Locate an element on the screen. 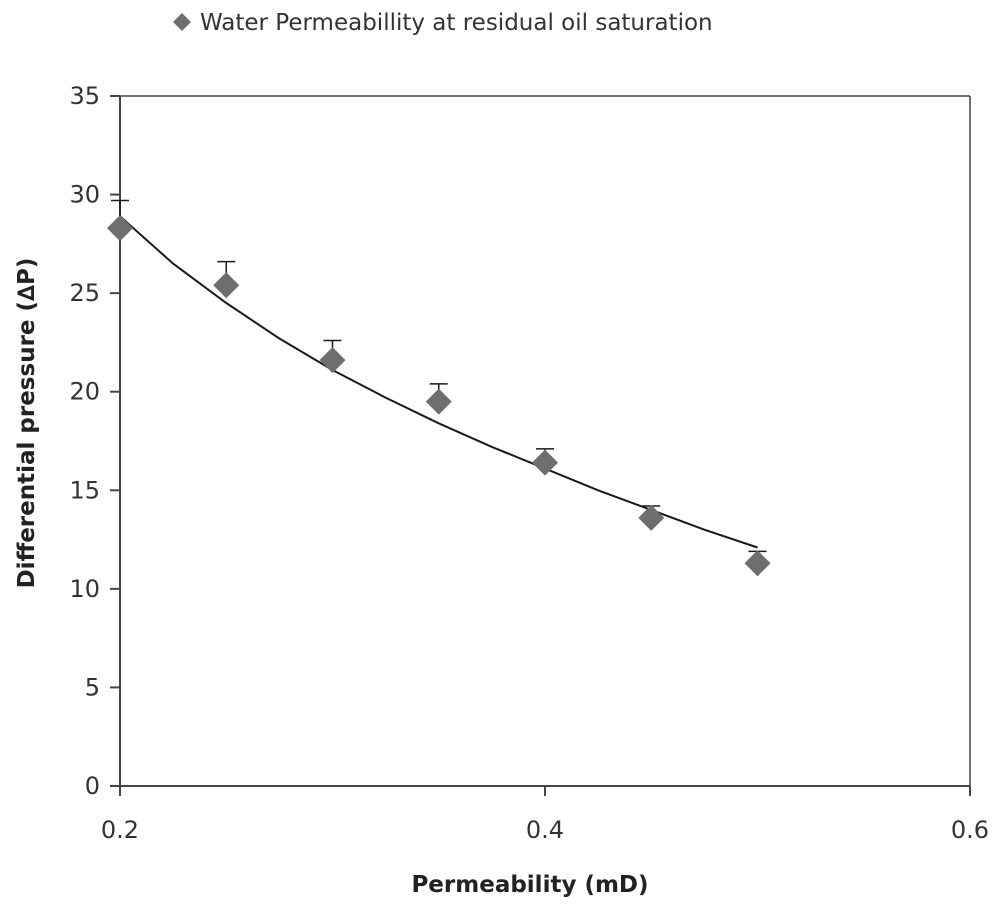  legend-diamond is located at coordinates (182, 22).